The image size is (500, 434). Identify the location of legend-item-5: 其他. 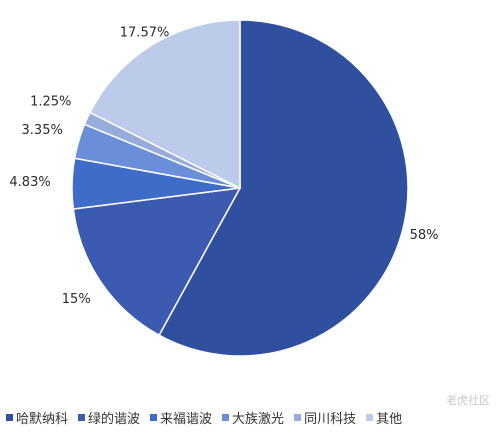
(384, 417).